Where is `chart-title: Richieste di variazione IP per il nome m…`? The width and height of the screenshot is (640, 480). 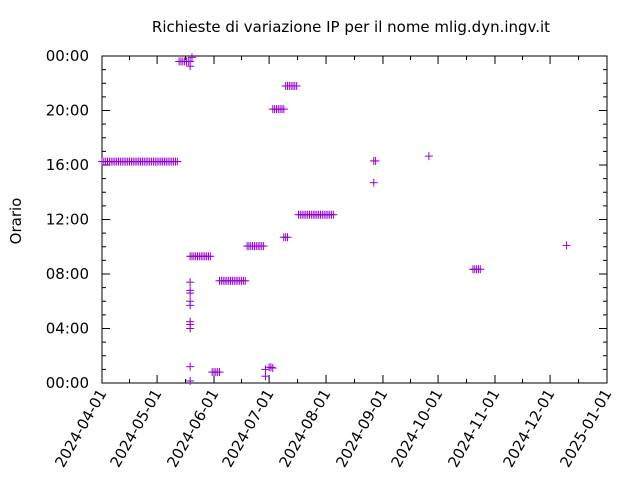
chart-title: Richieste di variazione IP per il nome m… is located at coordinates (351, 27).